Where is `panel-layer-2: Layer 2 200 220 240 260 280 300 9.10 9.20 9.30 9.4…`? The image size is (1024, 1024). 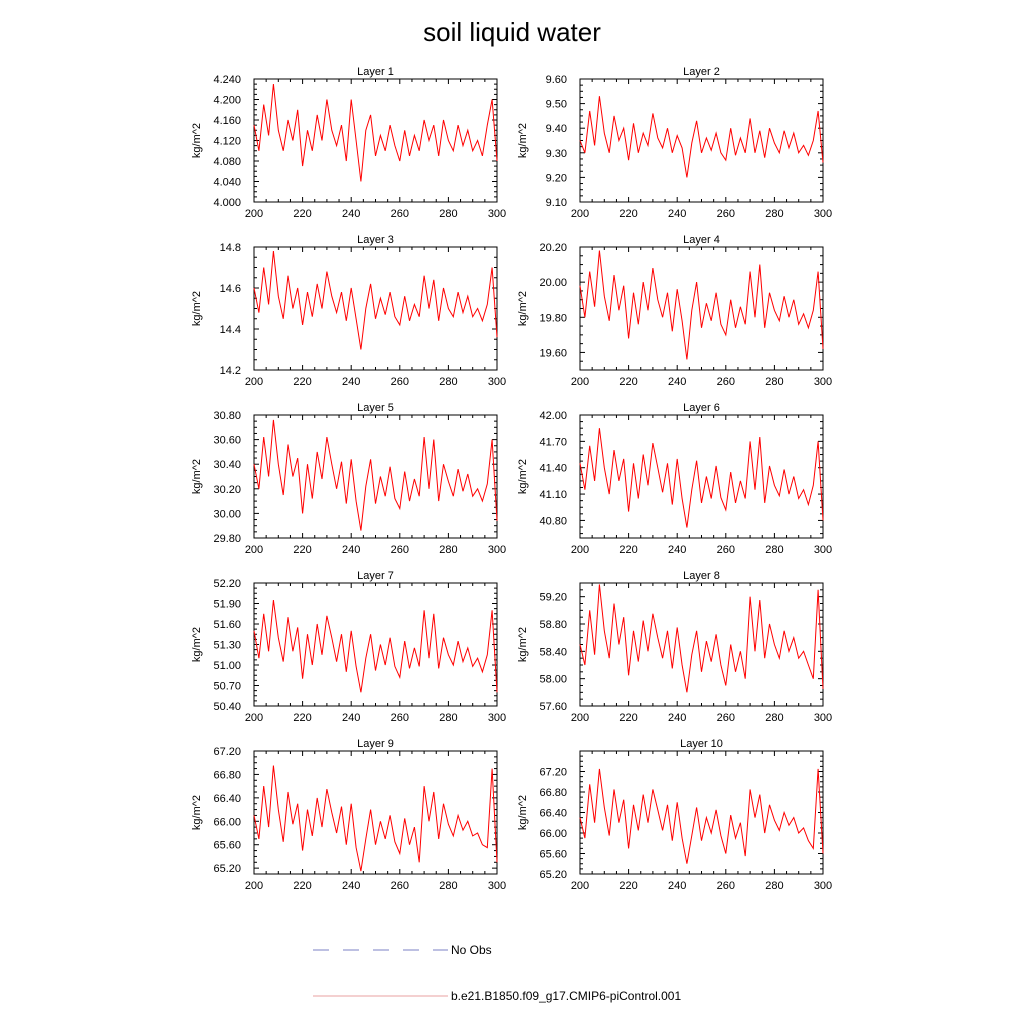
panel-layer-2: Layer 2 200 220 240 260 280 300 9.10 9.20 9.30 9.4… is located at coordinates (674, 143).